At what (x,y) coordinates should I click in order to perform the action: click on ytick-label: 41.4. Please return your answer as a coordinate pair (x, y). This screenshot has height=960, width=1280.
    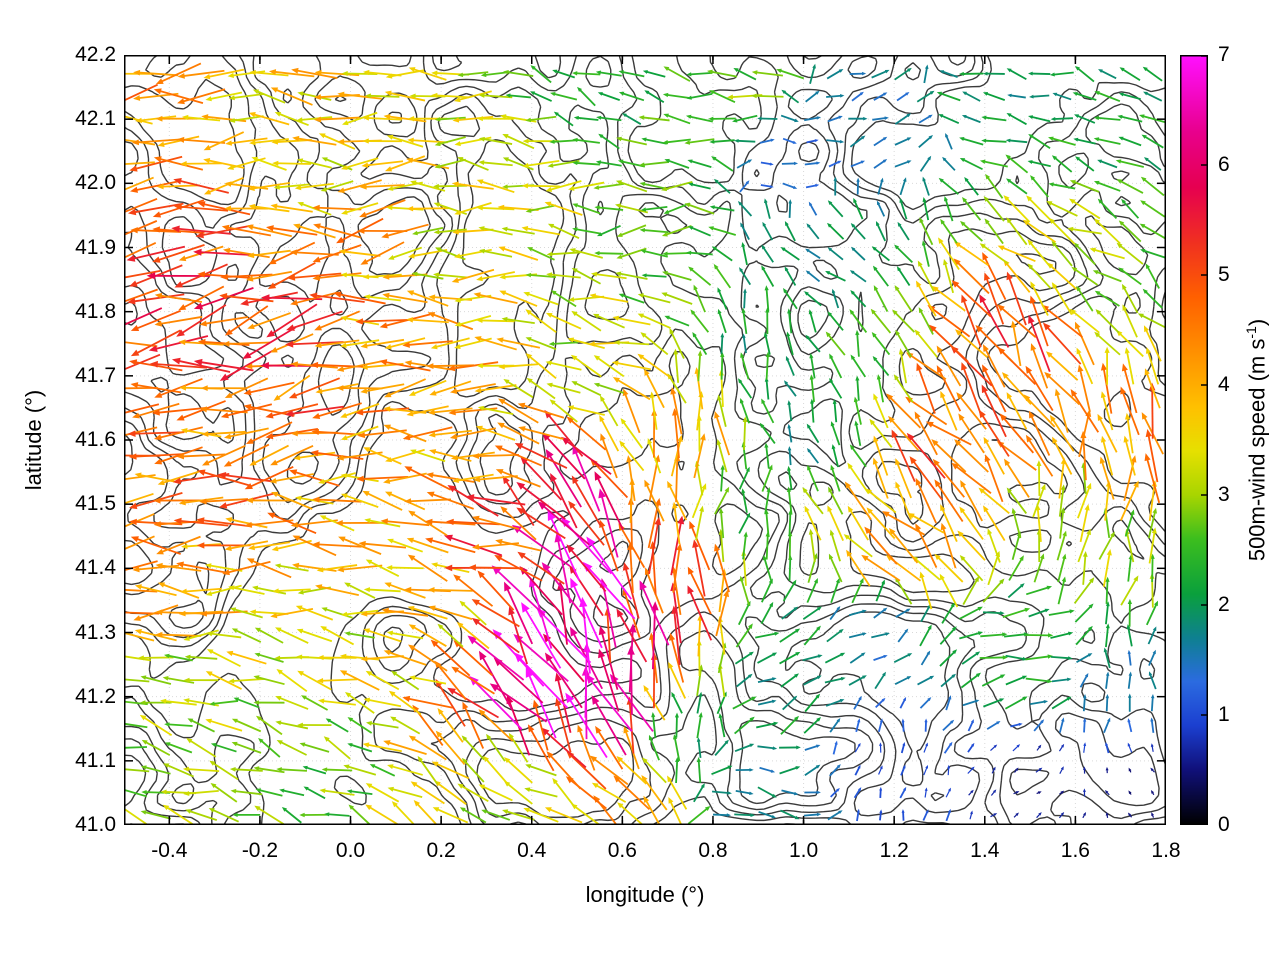
    Looking at the image, I should click on (95, 568).